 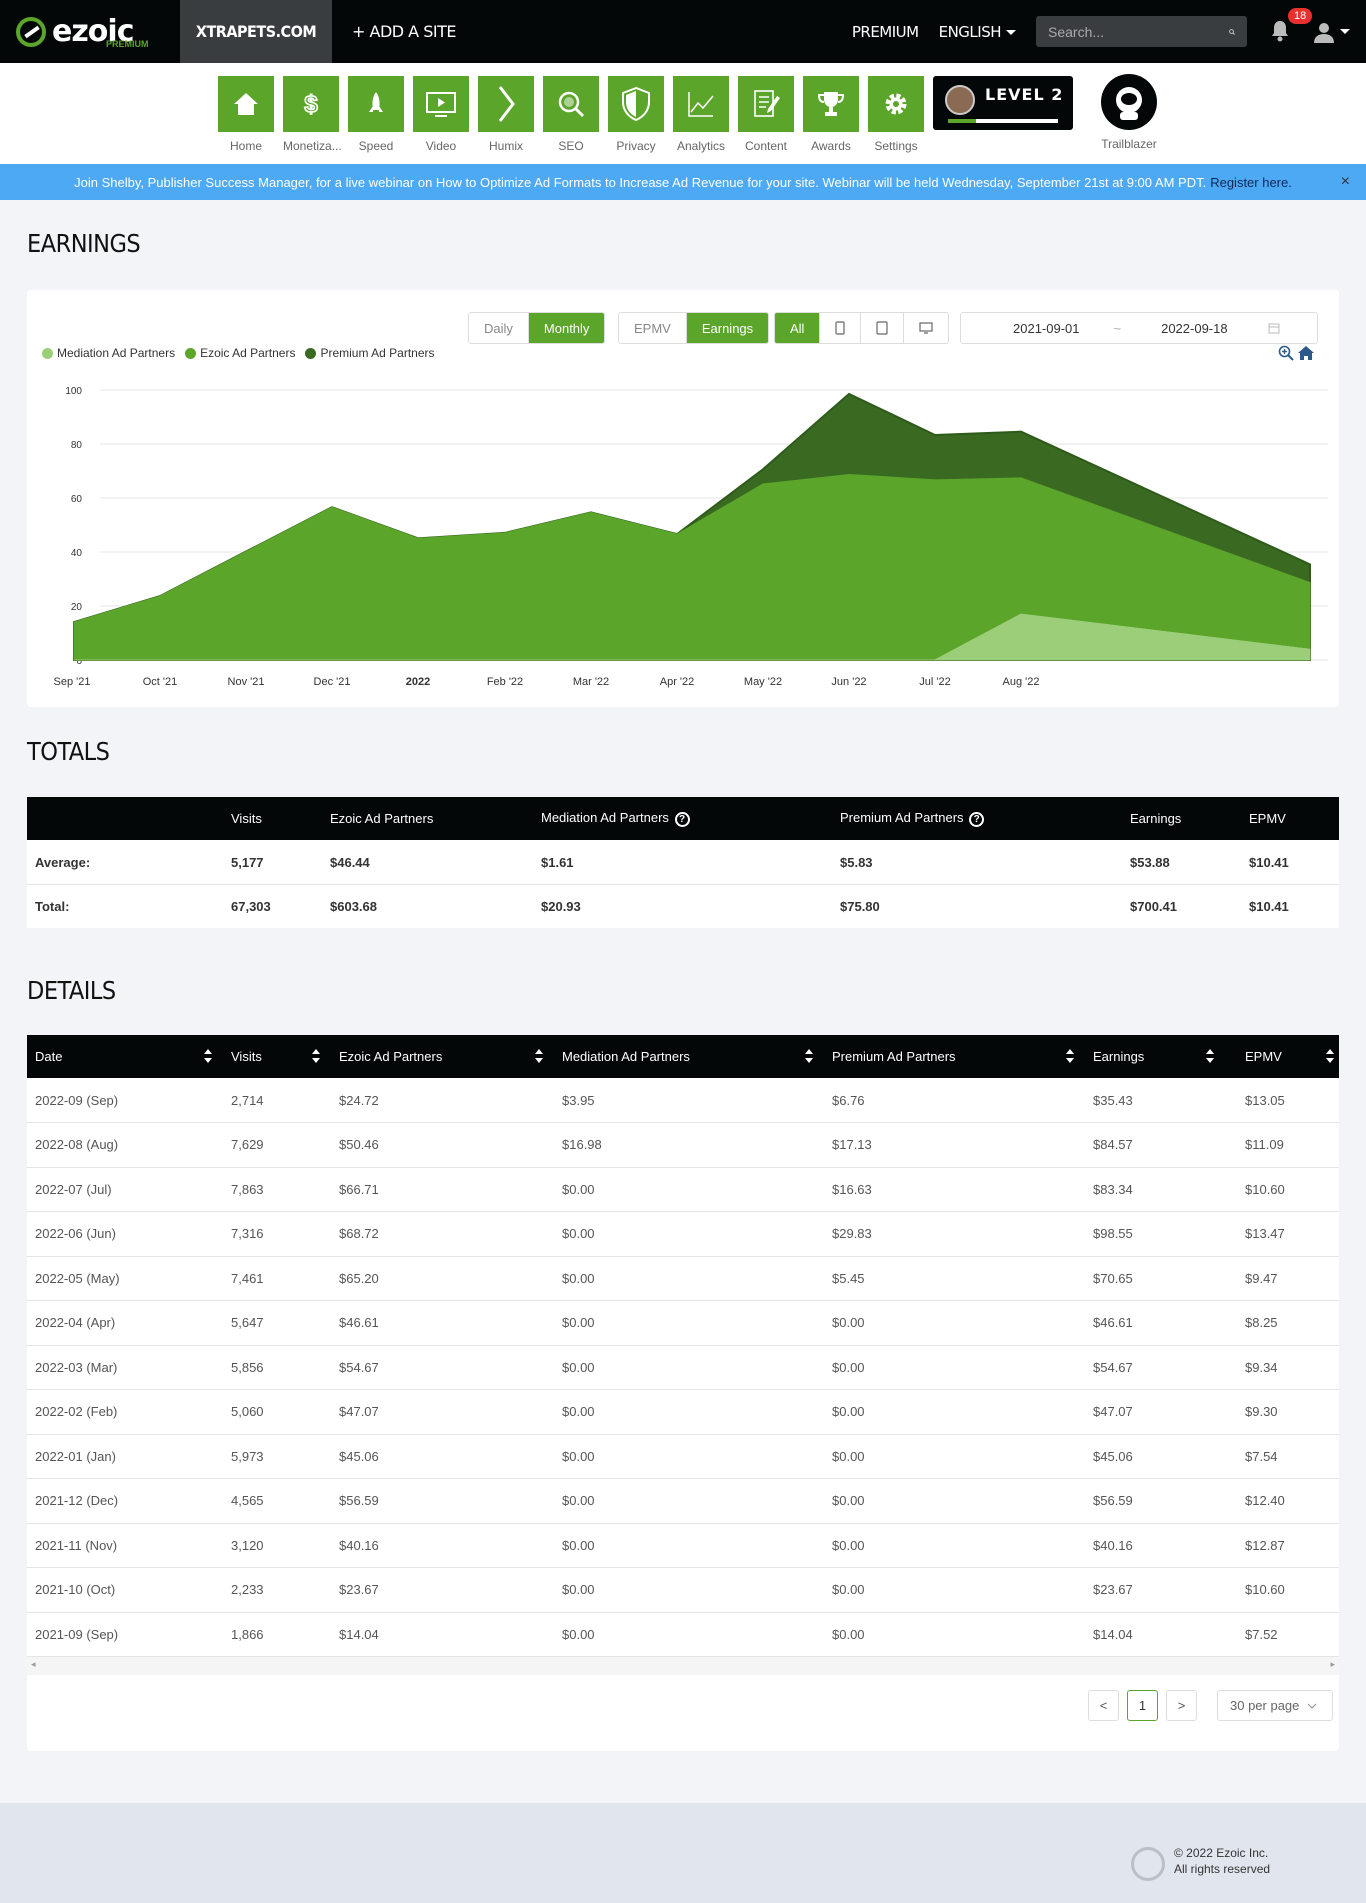 What do you see at coordinates (896, 104) in the screenshot?
I see `gear-icon` at bounding box center [896, 104].